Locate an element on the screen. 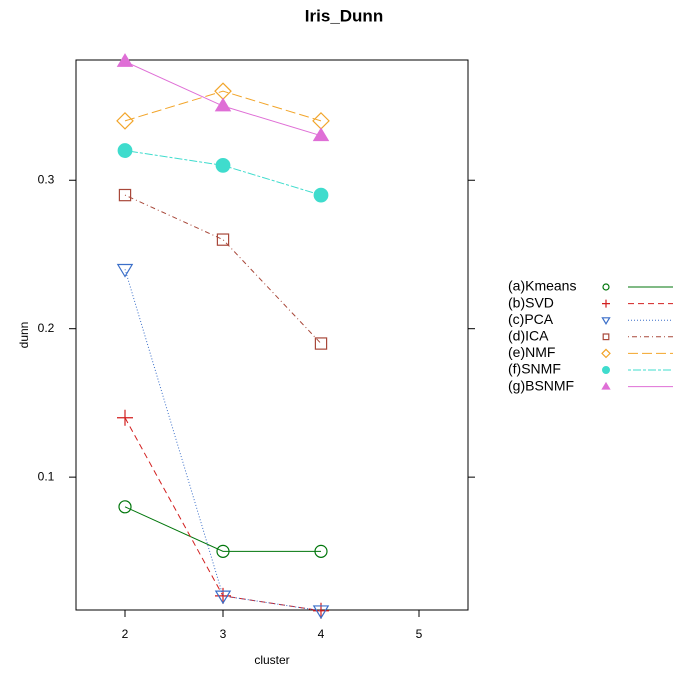 This screenshot has width=689, height=688. x-tick-label: 5 is located at coordinates (419, 634).